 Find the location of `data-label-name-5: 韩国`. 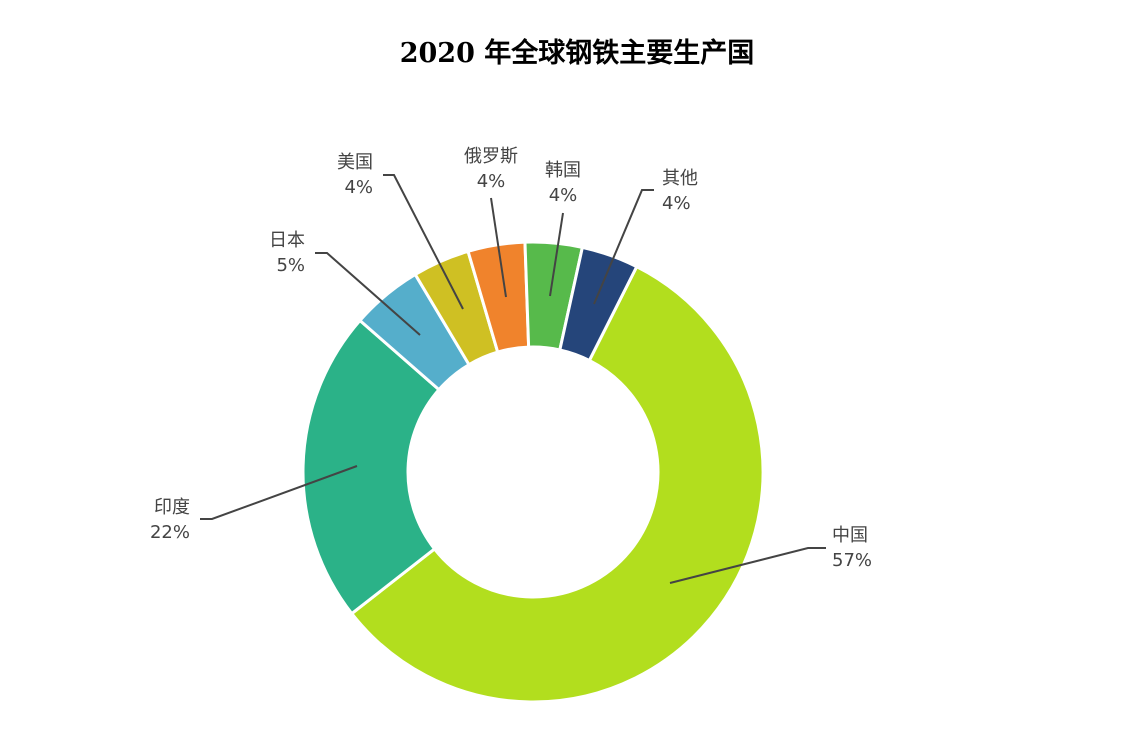

data-label-name-5: 韩国 is located at coordinates (563, 170).